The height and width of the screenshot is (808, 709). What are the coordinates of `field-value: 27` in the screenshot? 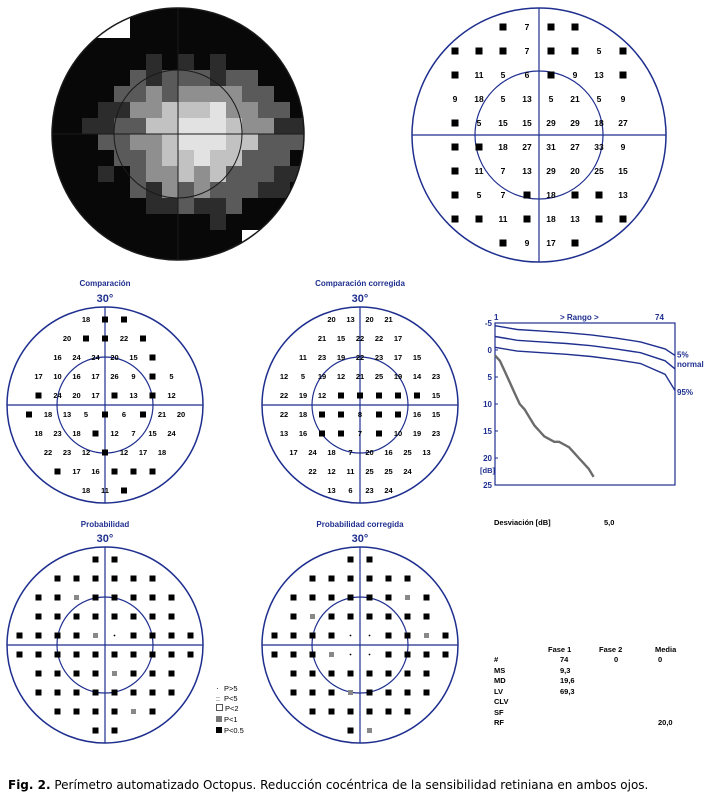 It's located at (527, 147).